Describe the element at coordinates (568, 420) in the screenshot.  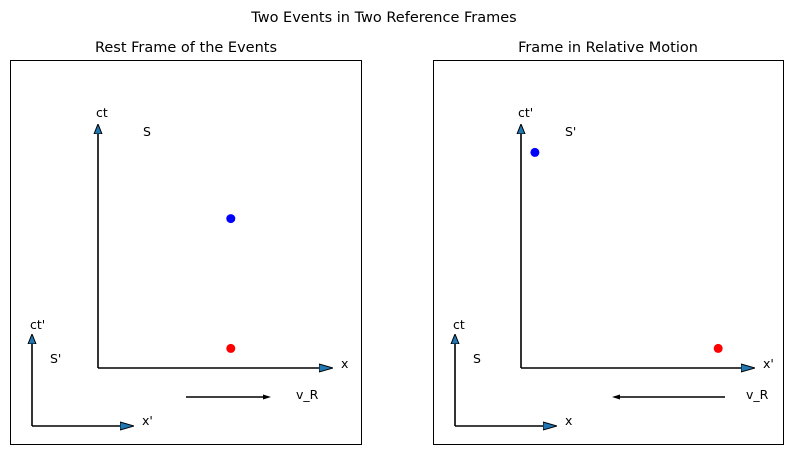
I see `inset-space-axis-label: x` at that location.